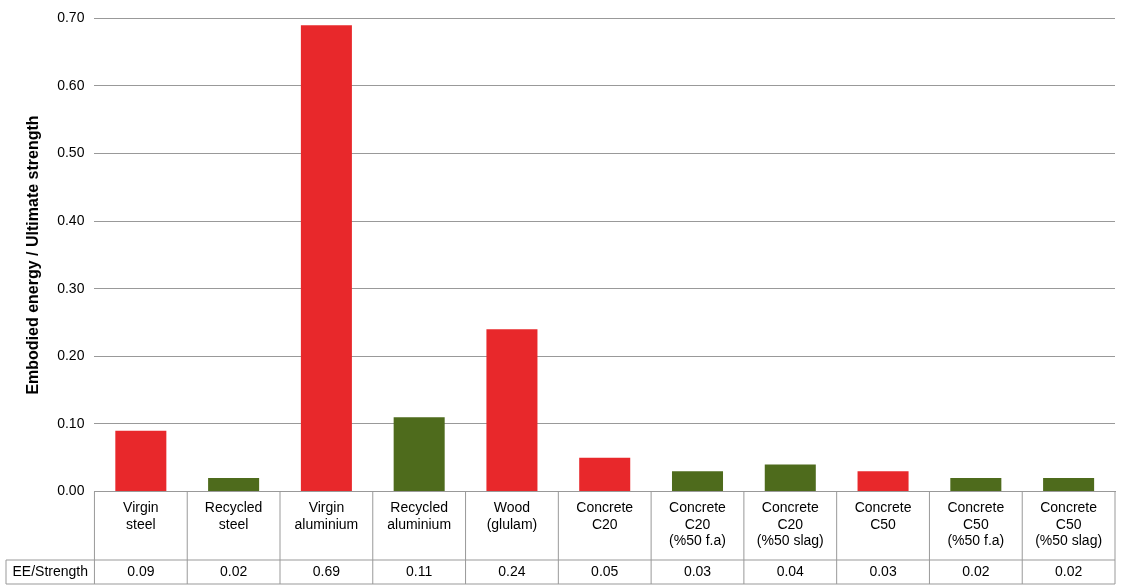 This screenshot has height=588, width=1127. Describe the element at coordinates (326, 570) in the screenshot. I see `data-label: 0.69` at that location.